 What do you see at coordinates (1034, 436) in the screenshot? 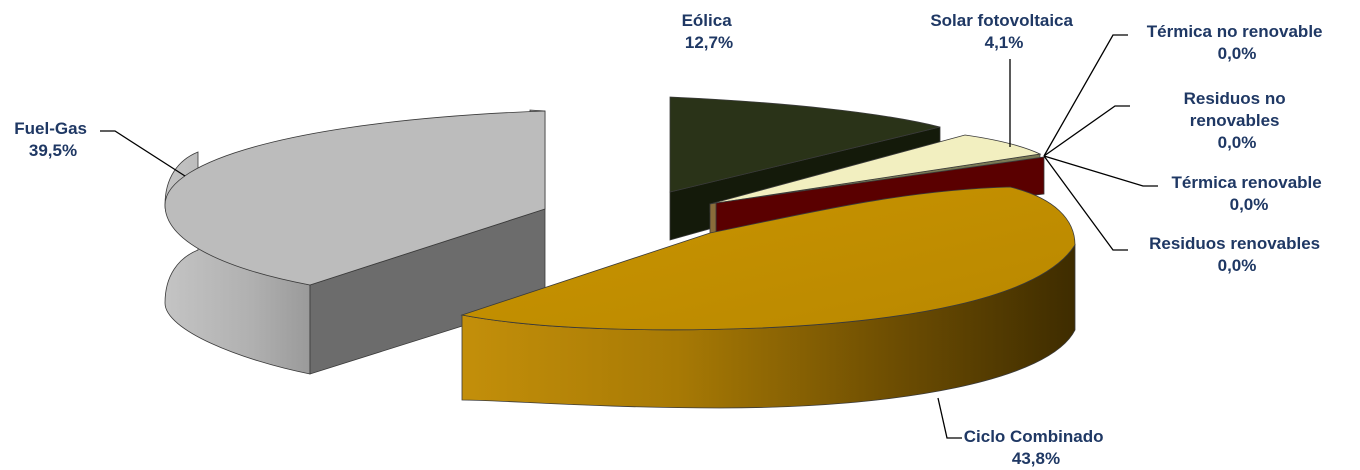
I see `label-ciclo-combinado-name: Ciclo Combinado` at bounding box center [1034, 436].